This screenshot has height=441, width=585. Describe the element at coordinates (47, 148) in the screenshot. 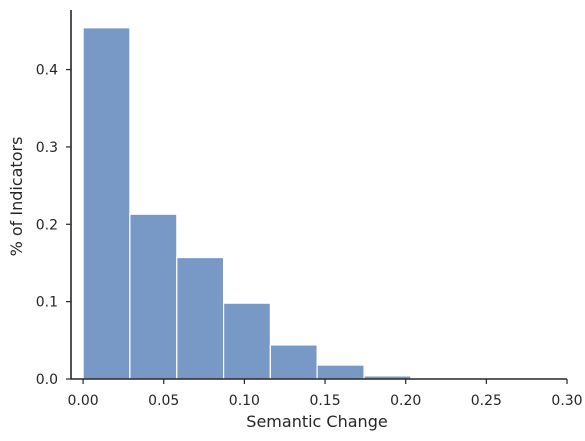

I see `y-tick-label: 0.3` at that location.